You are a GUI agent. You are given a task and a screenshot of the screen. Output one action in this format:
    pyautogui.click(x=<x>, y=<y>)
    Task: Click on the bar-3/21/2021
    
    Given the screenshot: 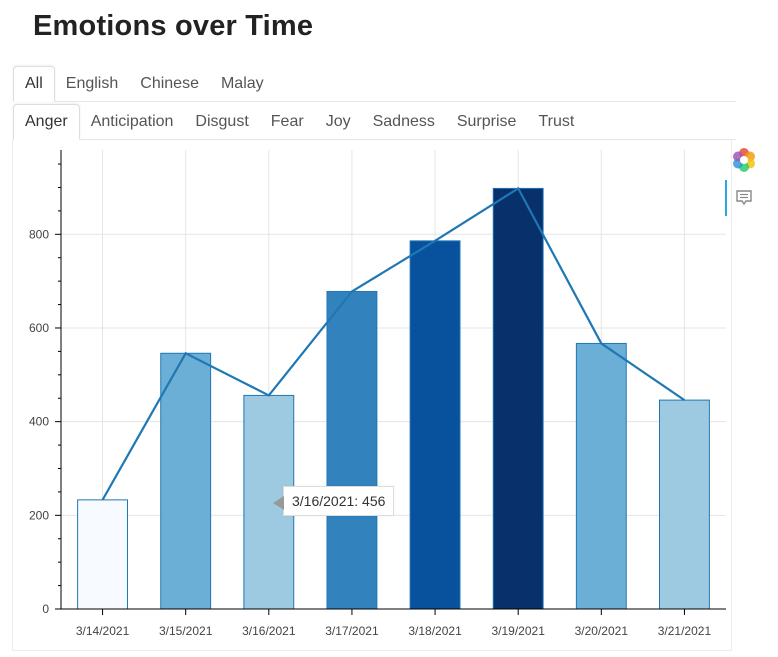 What is the action you would take?
    pyautogui.click(x=684, y=504)
    